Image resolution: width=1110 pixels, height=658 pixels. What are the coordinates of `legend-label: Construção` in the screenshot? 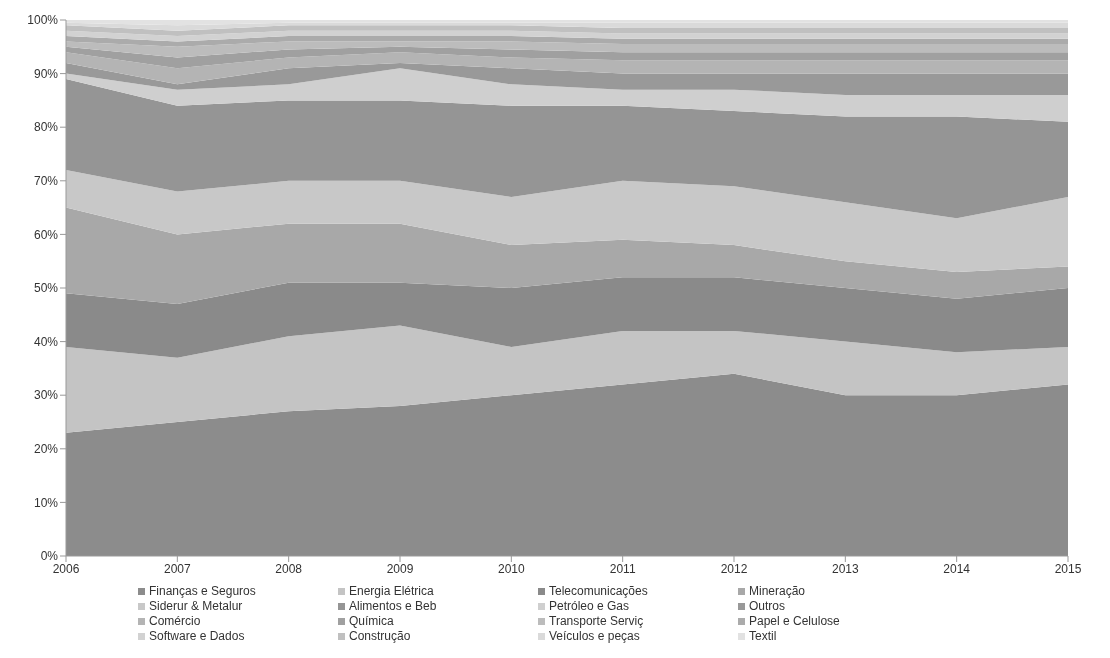 It's located at (380, 636).